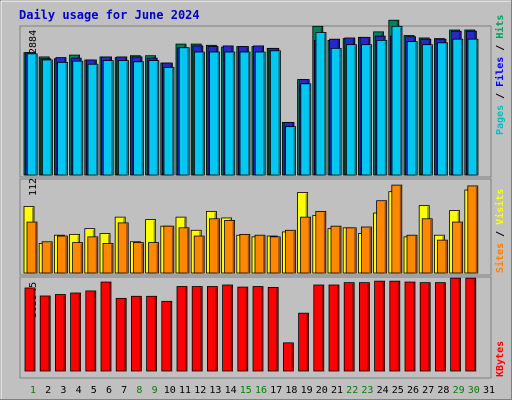  What do you see at coordinates (276, 390) in the screenshot?
I see `day-label-17: 17` at bounding box center [276, 390].